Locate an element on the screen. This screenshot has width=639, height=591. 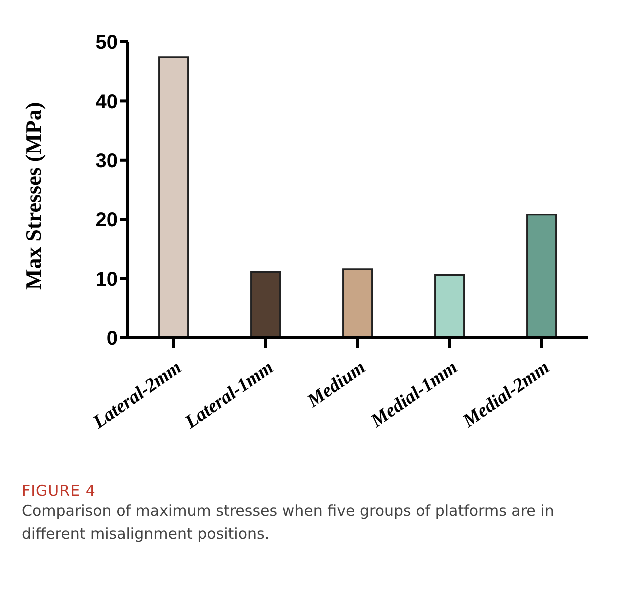
text: Comparison of maximum stresses when five groups of platforms are in different misalignment positions. is located at coordinates (289, 523).